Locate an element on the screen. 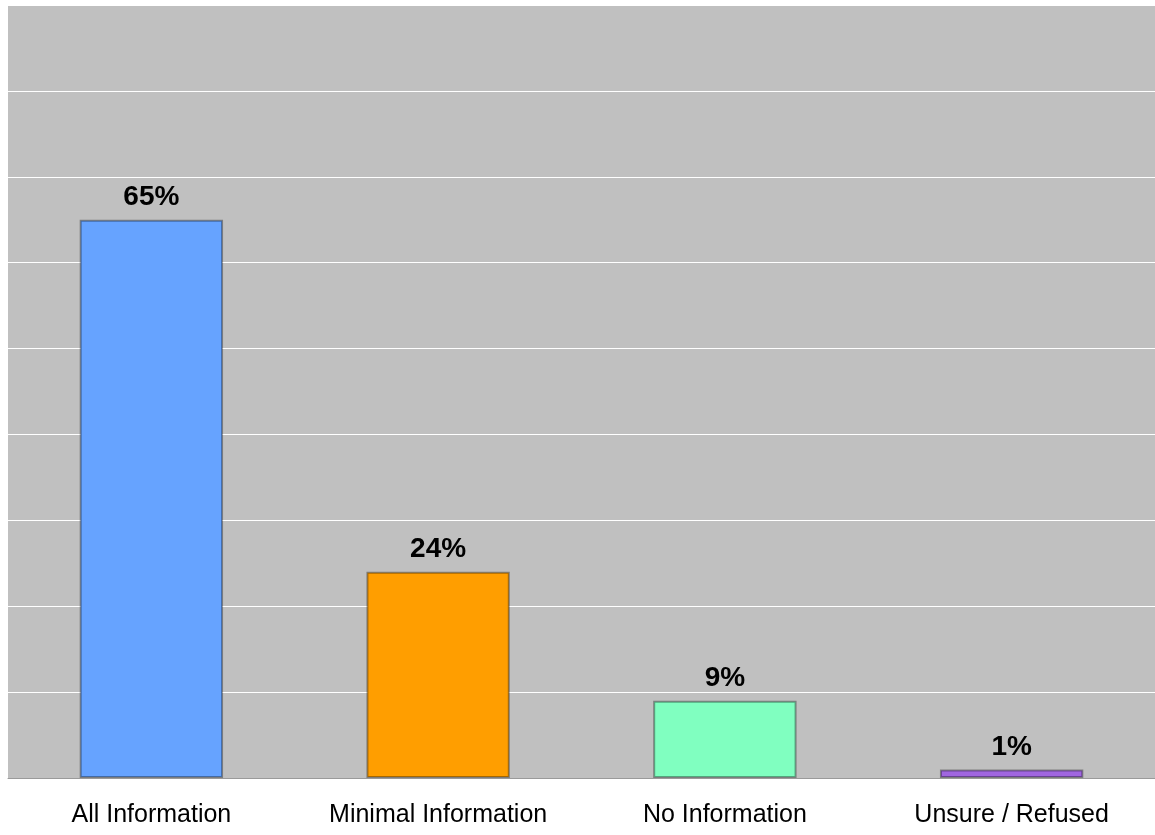 The height and width of the screenshot is (835, 1155). x-tick-label: No Information is located at coordinates (724, 812).